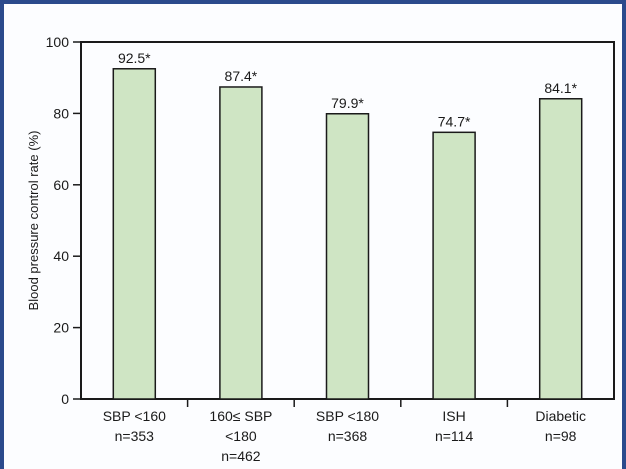  I want to click on category-label: 160≤ SBP, so click(240, 416).